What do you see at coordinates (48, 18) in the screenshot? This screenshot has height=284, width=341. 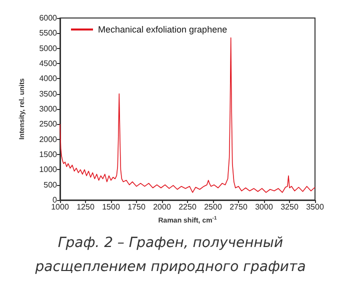 I see `y-tick-label: 6000` at bounding box center [48, 18].